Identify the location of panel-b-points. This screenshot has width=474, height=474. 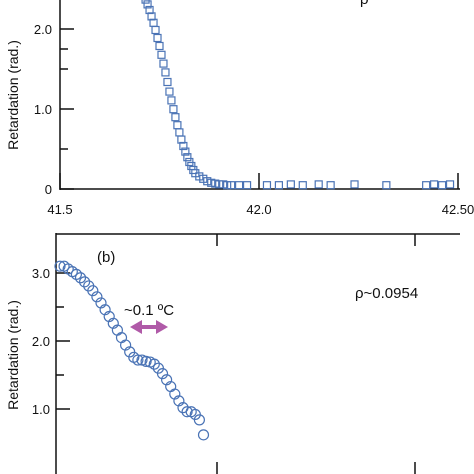
(132, 350).